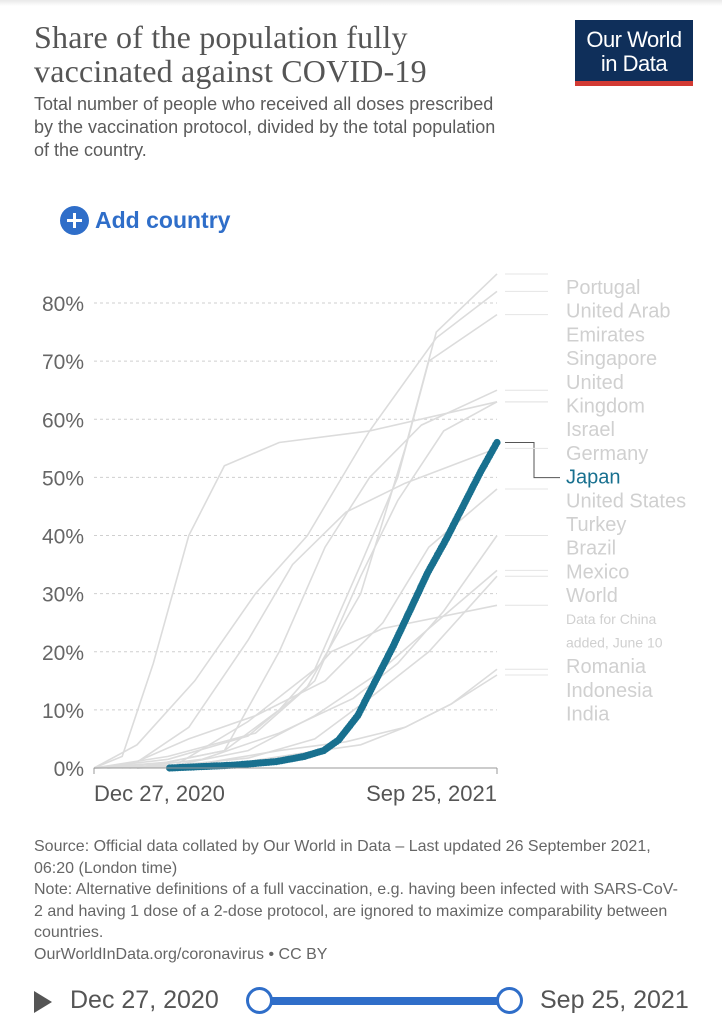  What do you see at coordinates (497, 442) in the screenshot?
I see `japan-point` at bounding box center [497, 442].